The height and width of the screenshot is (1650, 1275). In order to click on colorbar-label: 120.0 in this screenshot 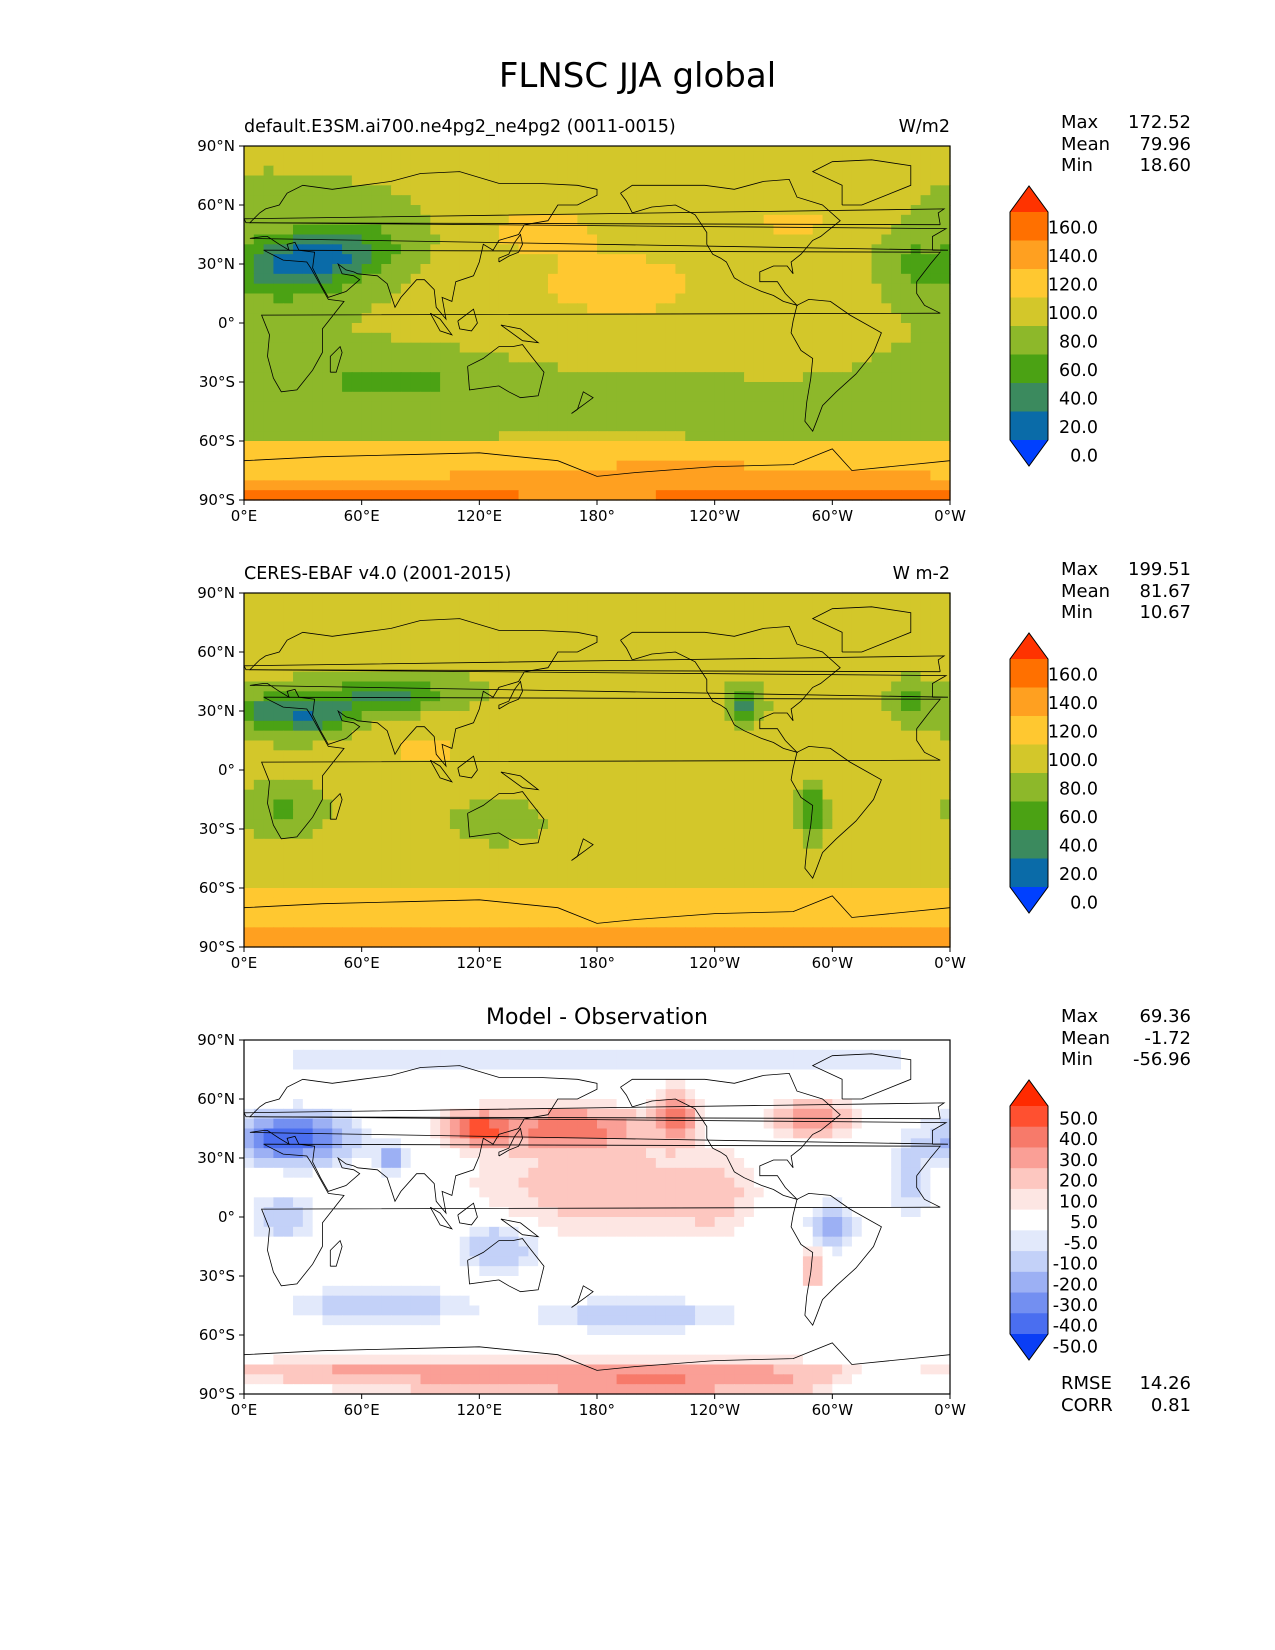, I will do `click(1073, 286)`.